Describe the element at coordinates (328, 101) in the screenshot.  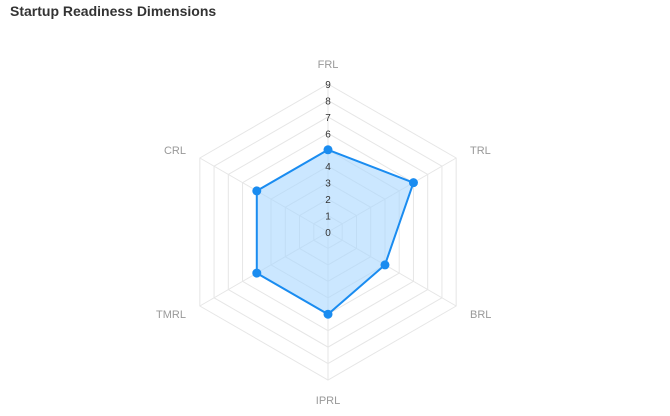
I see `tick-label: 8` at that location.